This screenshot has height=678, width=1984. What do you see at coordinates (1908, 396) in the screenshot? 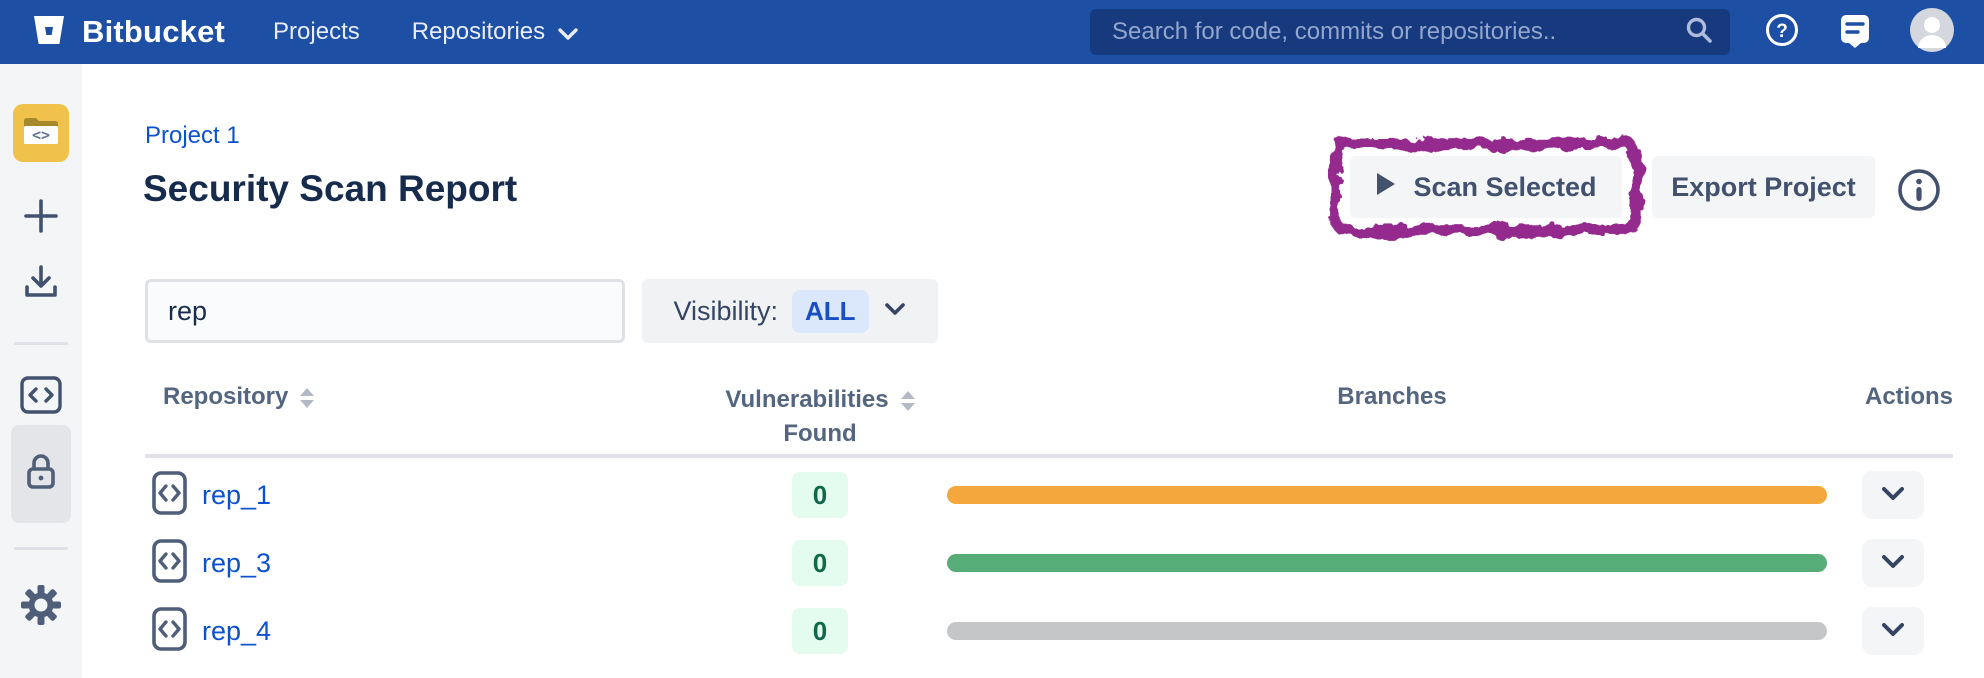
I see `column-header-actions: Actions` at bounding box center [1908, 396].